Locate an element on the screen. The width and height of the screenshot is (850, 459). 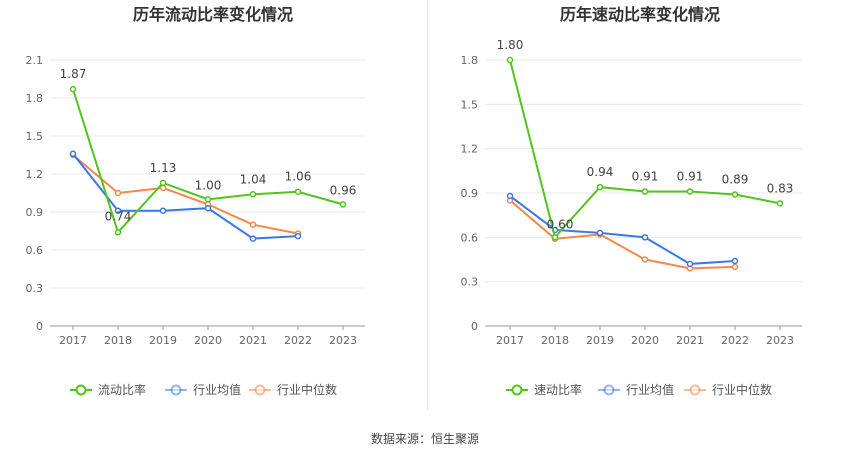
data-label: 1.13 is located at coordinates (163, 168).